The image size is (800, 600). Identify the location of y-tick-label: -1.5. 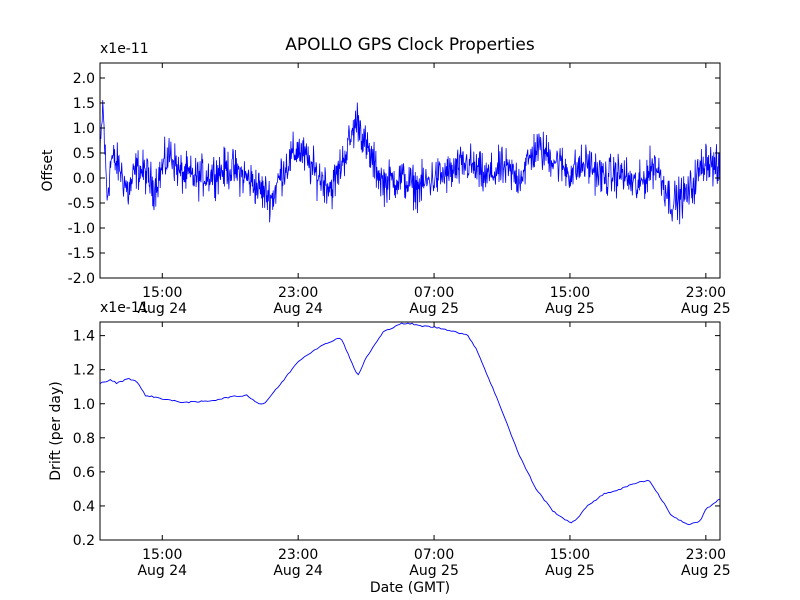
(81, 254).